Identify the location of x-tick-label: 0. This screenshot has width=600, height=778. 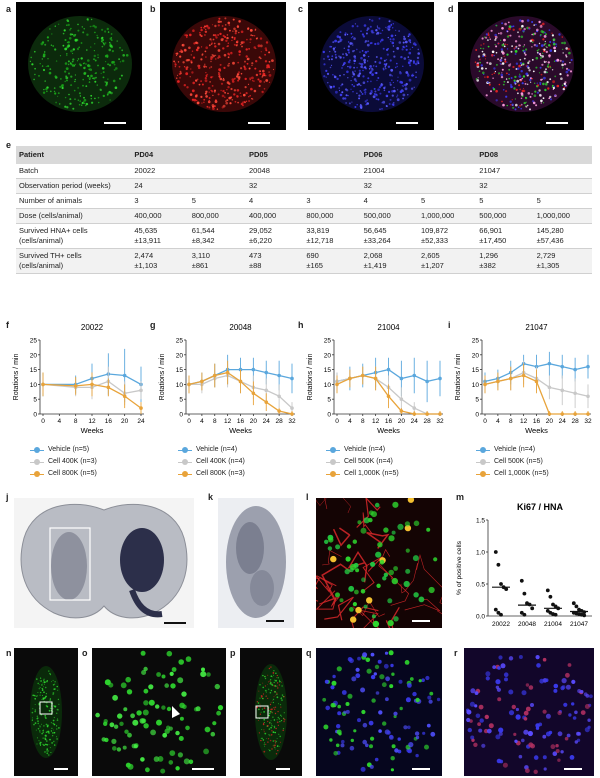
(485, 421).